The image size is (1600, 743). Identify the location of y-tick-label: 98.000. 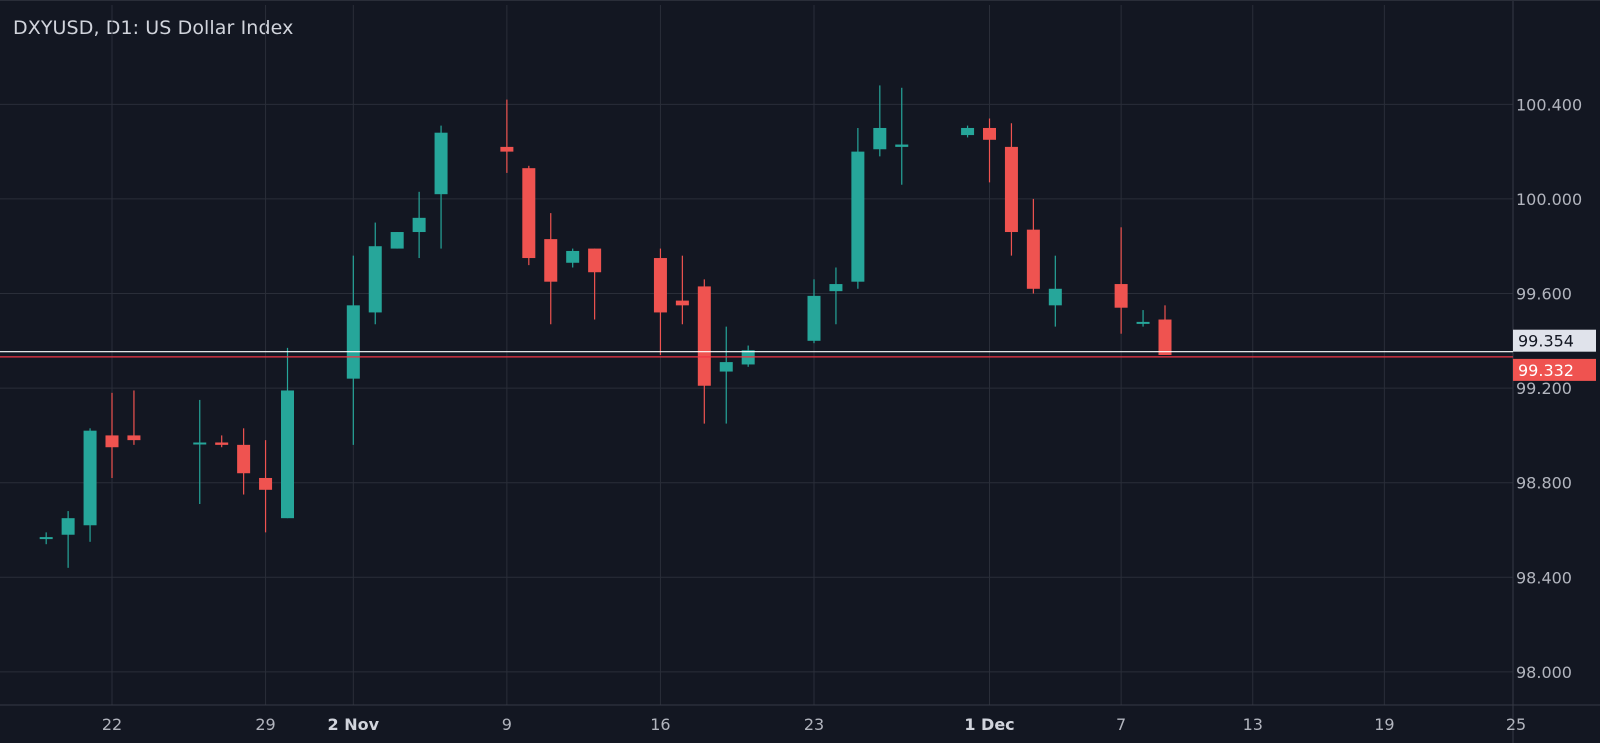
(1544, 672).